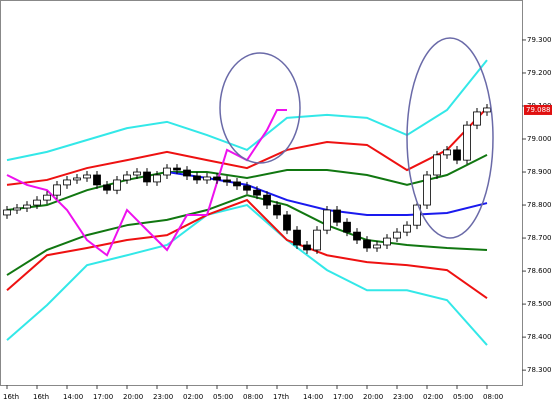 This screenshot has width=553, height=408. I want to click on price-tag, so click(538, 109).